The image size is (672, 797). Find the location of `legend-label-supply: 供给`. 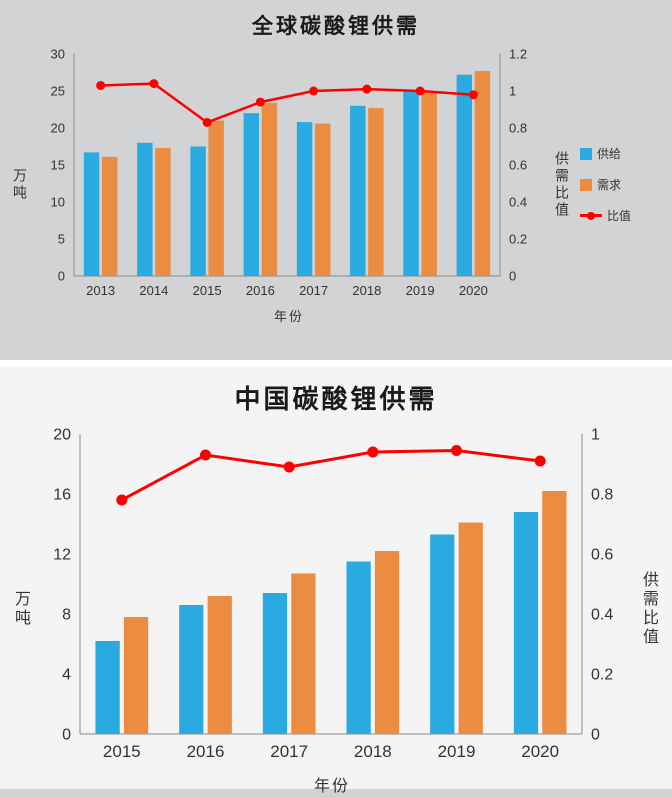

legend-label-supply: 供给 is located at coordinates (609, 154).